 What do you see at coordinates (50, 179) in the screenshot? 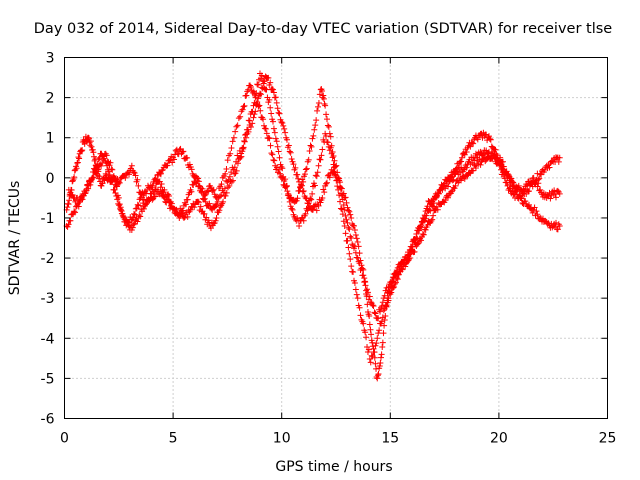
I see `y-tick-label: 0` at bounding box center [50, 179].